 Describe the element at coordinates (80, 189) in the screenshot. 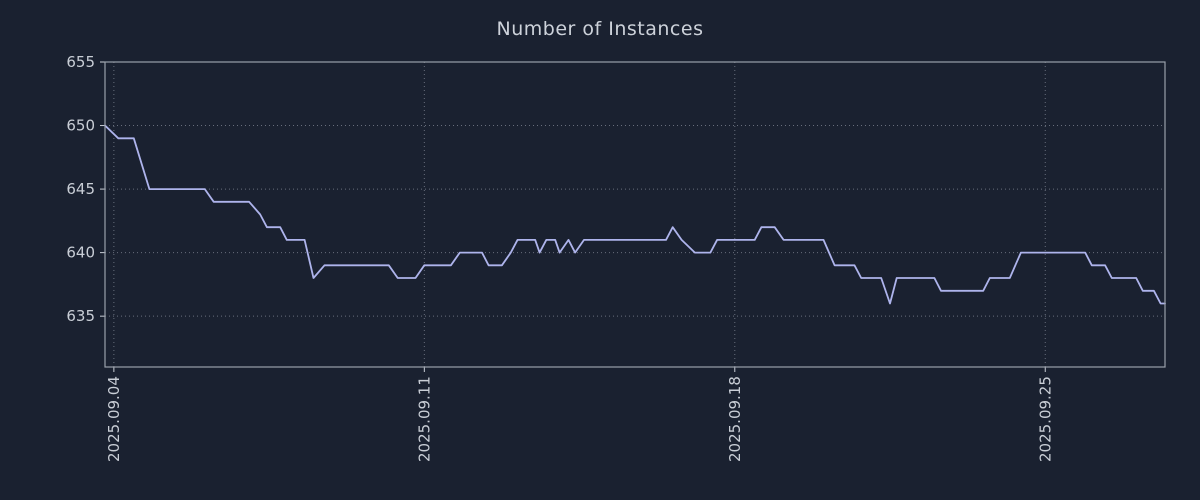

I see `y-tick-label: 645` at that location.